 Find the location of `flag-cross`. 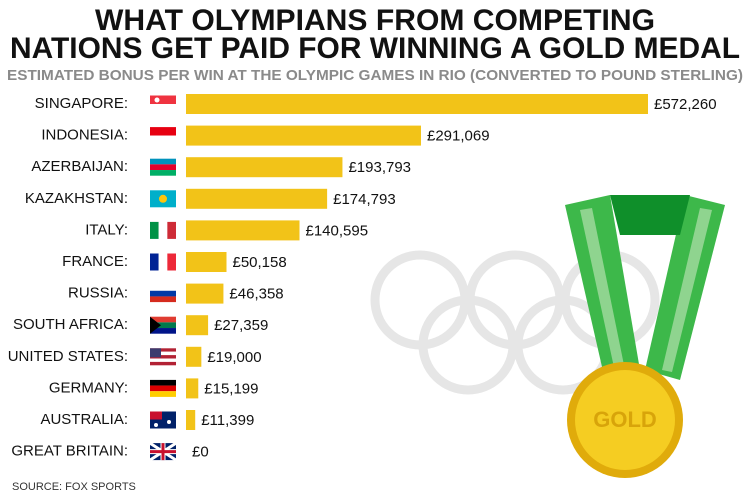

flag-cross is located at coordinates (163, 452).